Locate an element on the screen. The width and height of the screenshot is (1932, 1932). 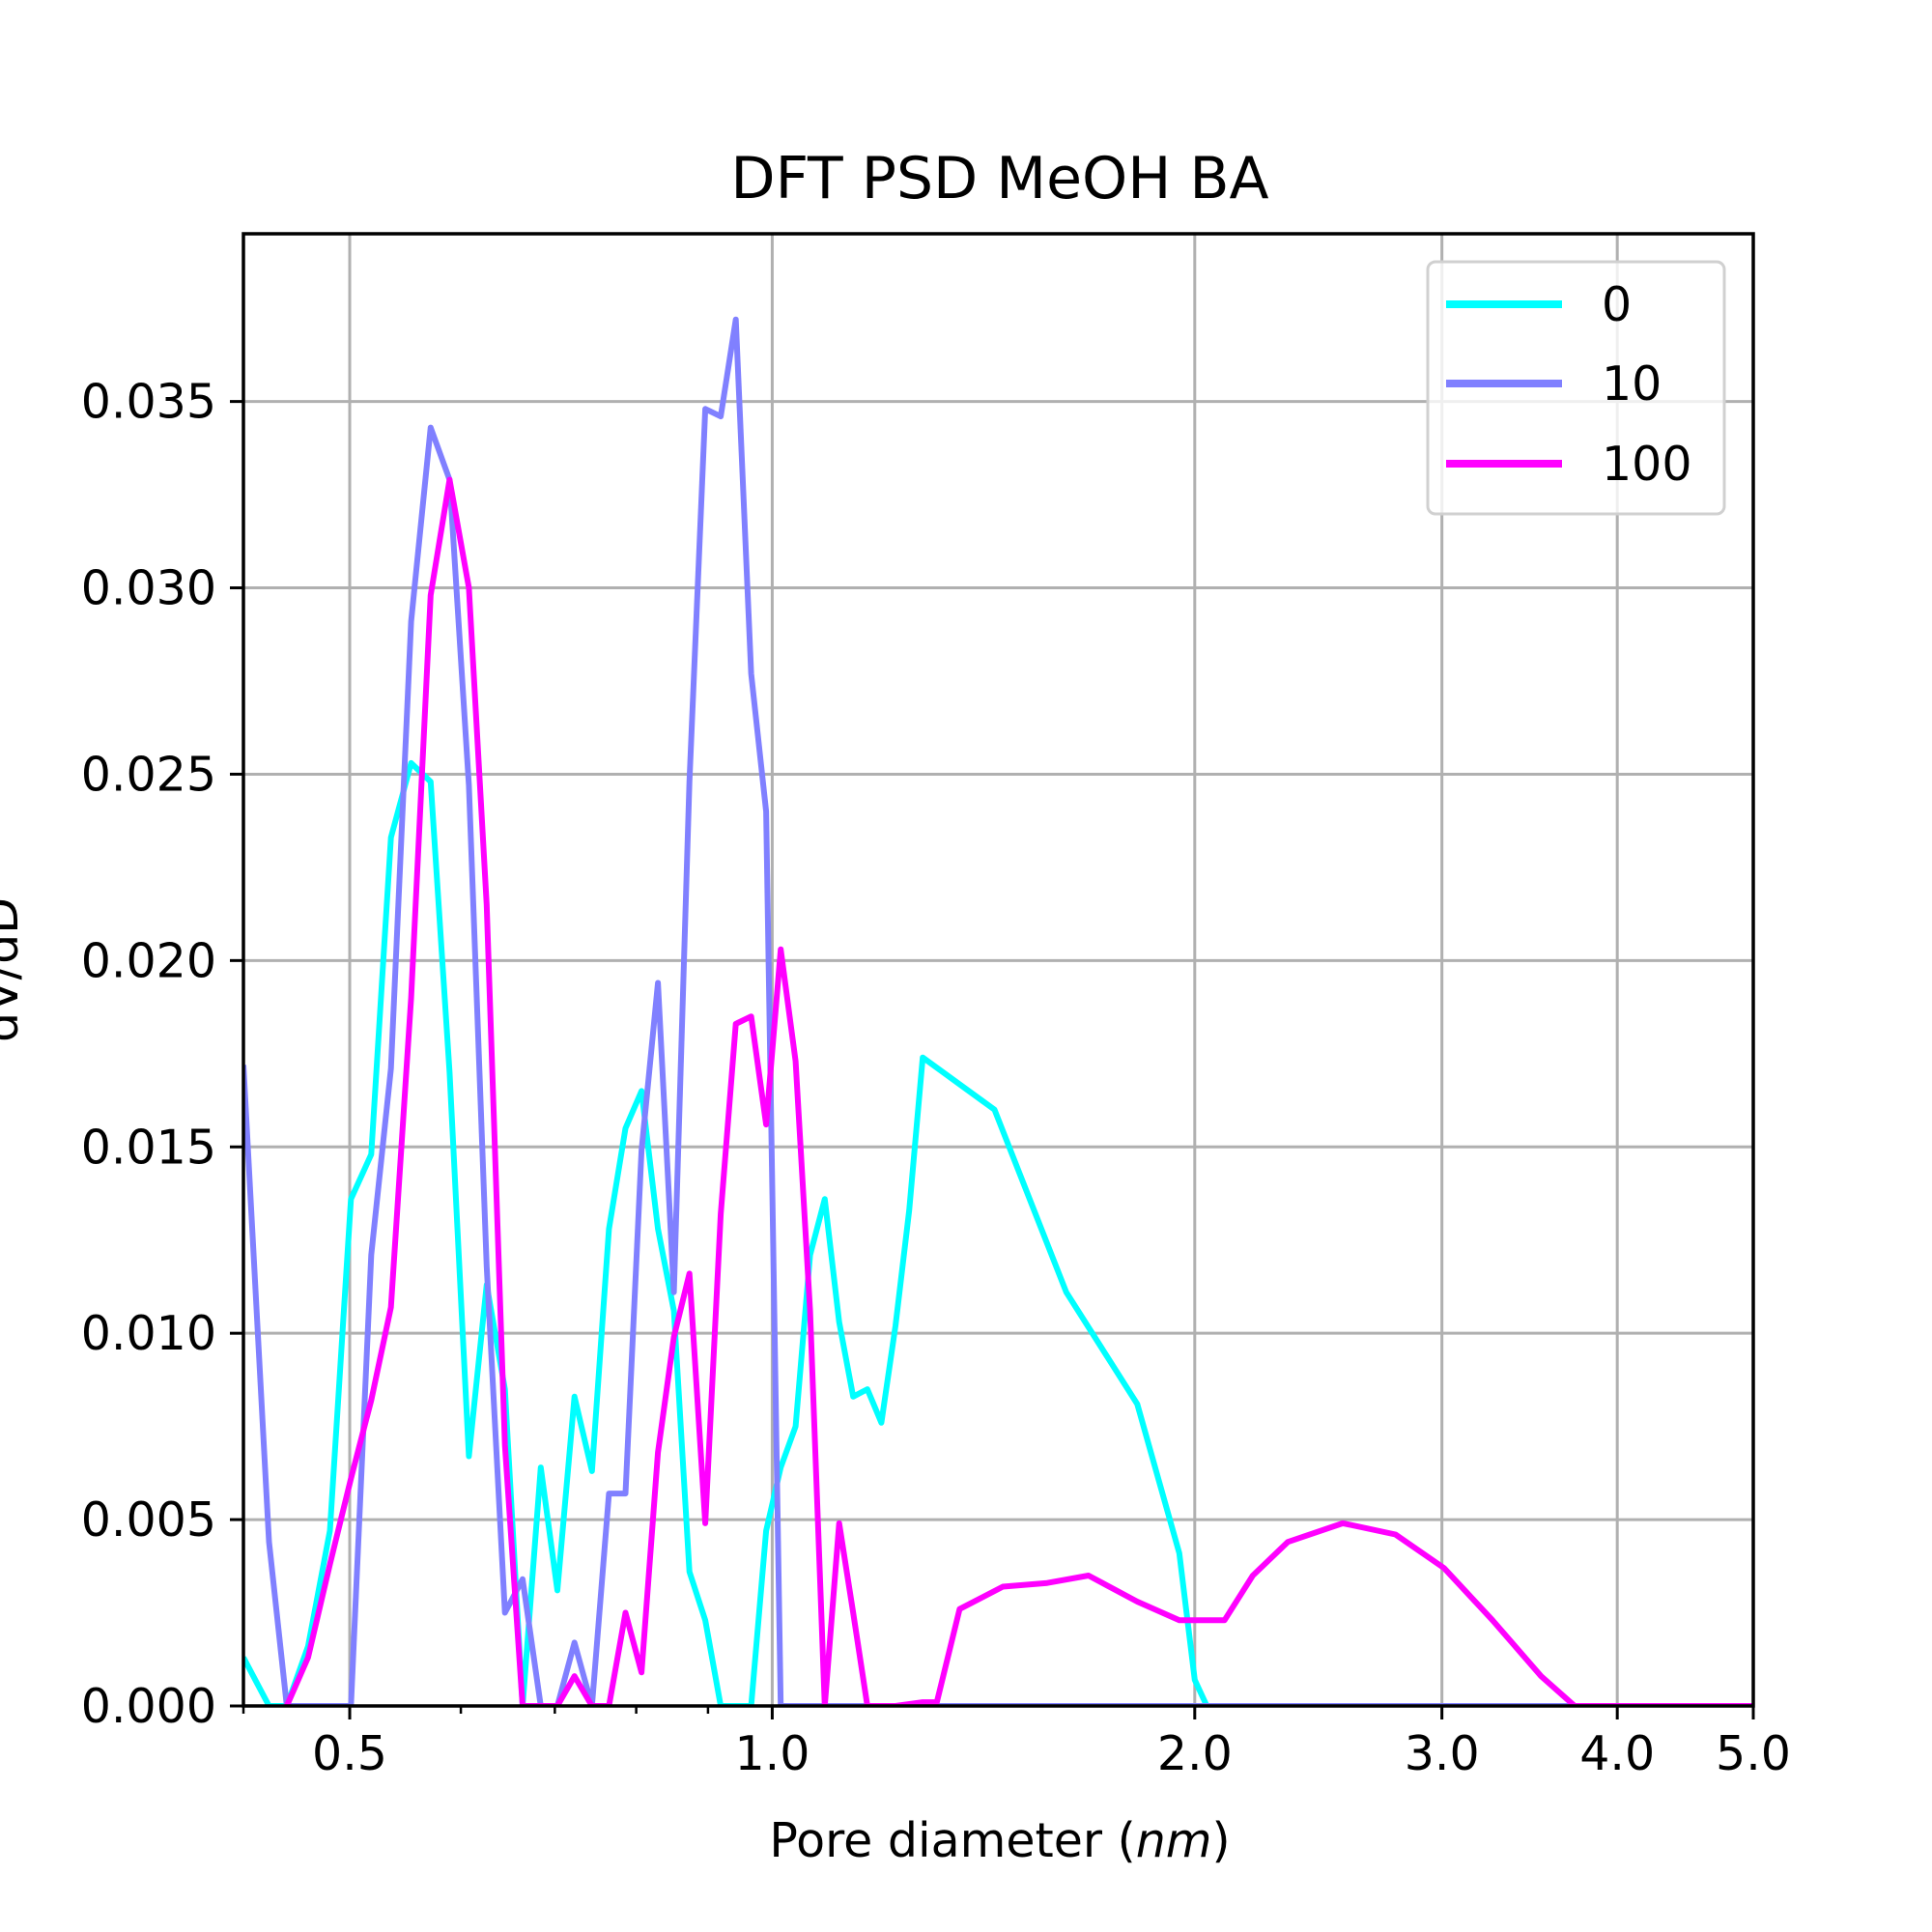
x-axis-label-prefix: Pore diameter ( is located at coordinates (952, 1840).